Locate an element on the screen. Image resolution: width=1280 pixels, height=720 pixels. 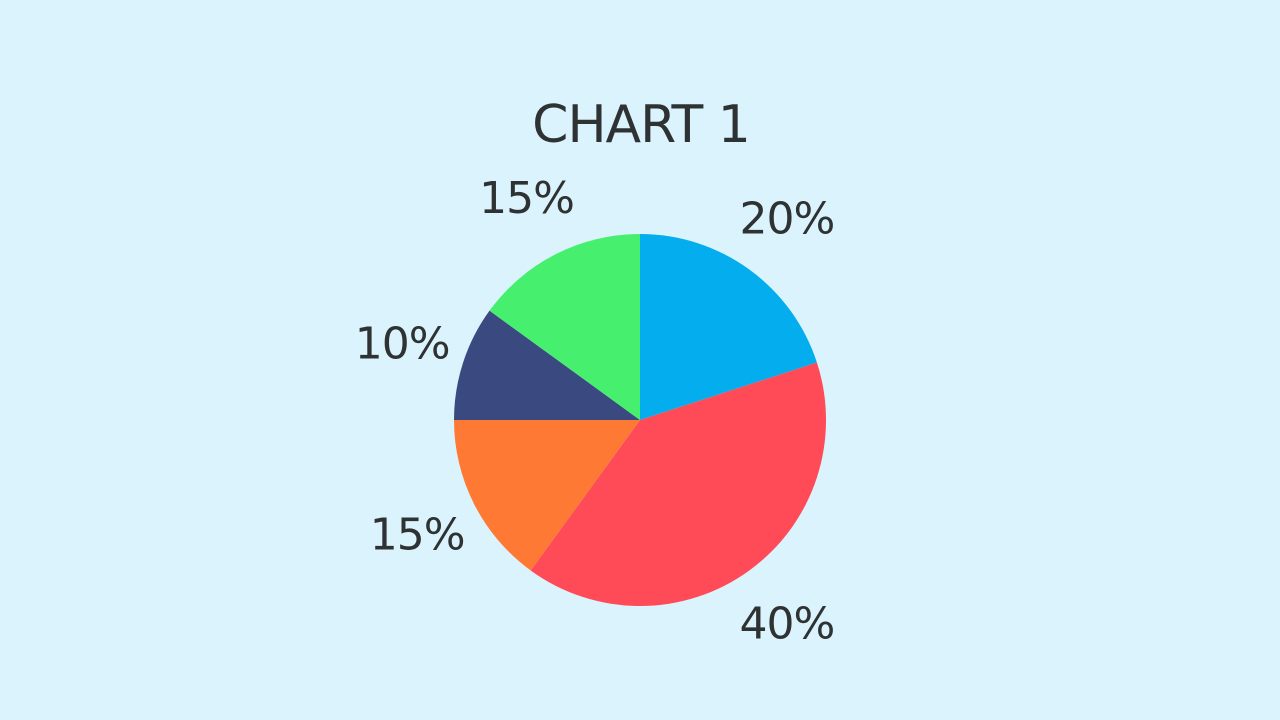
slice-label: 40% is located at coordinates (787, 623).